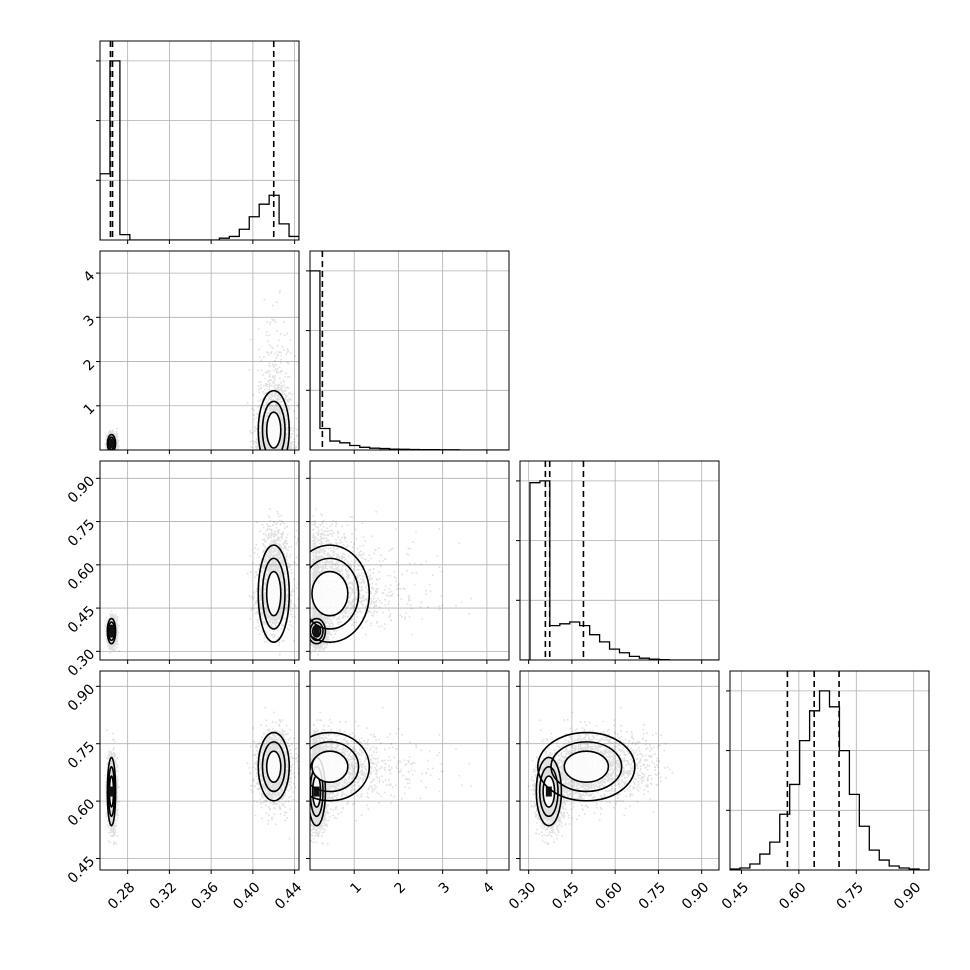 The width and height of the screenshot is (970, 970). What do you see at coordinates (401, 888) in the screenshot?
I see `x-tick-label-1-1: 2` at bounding box center [401, 888].